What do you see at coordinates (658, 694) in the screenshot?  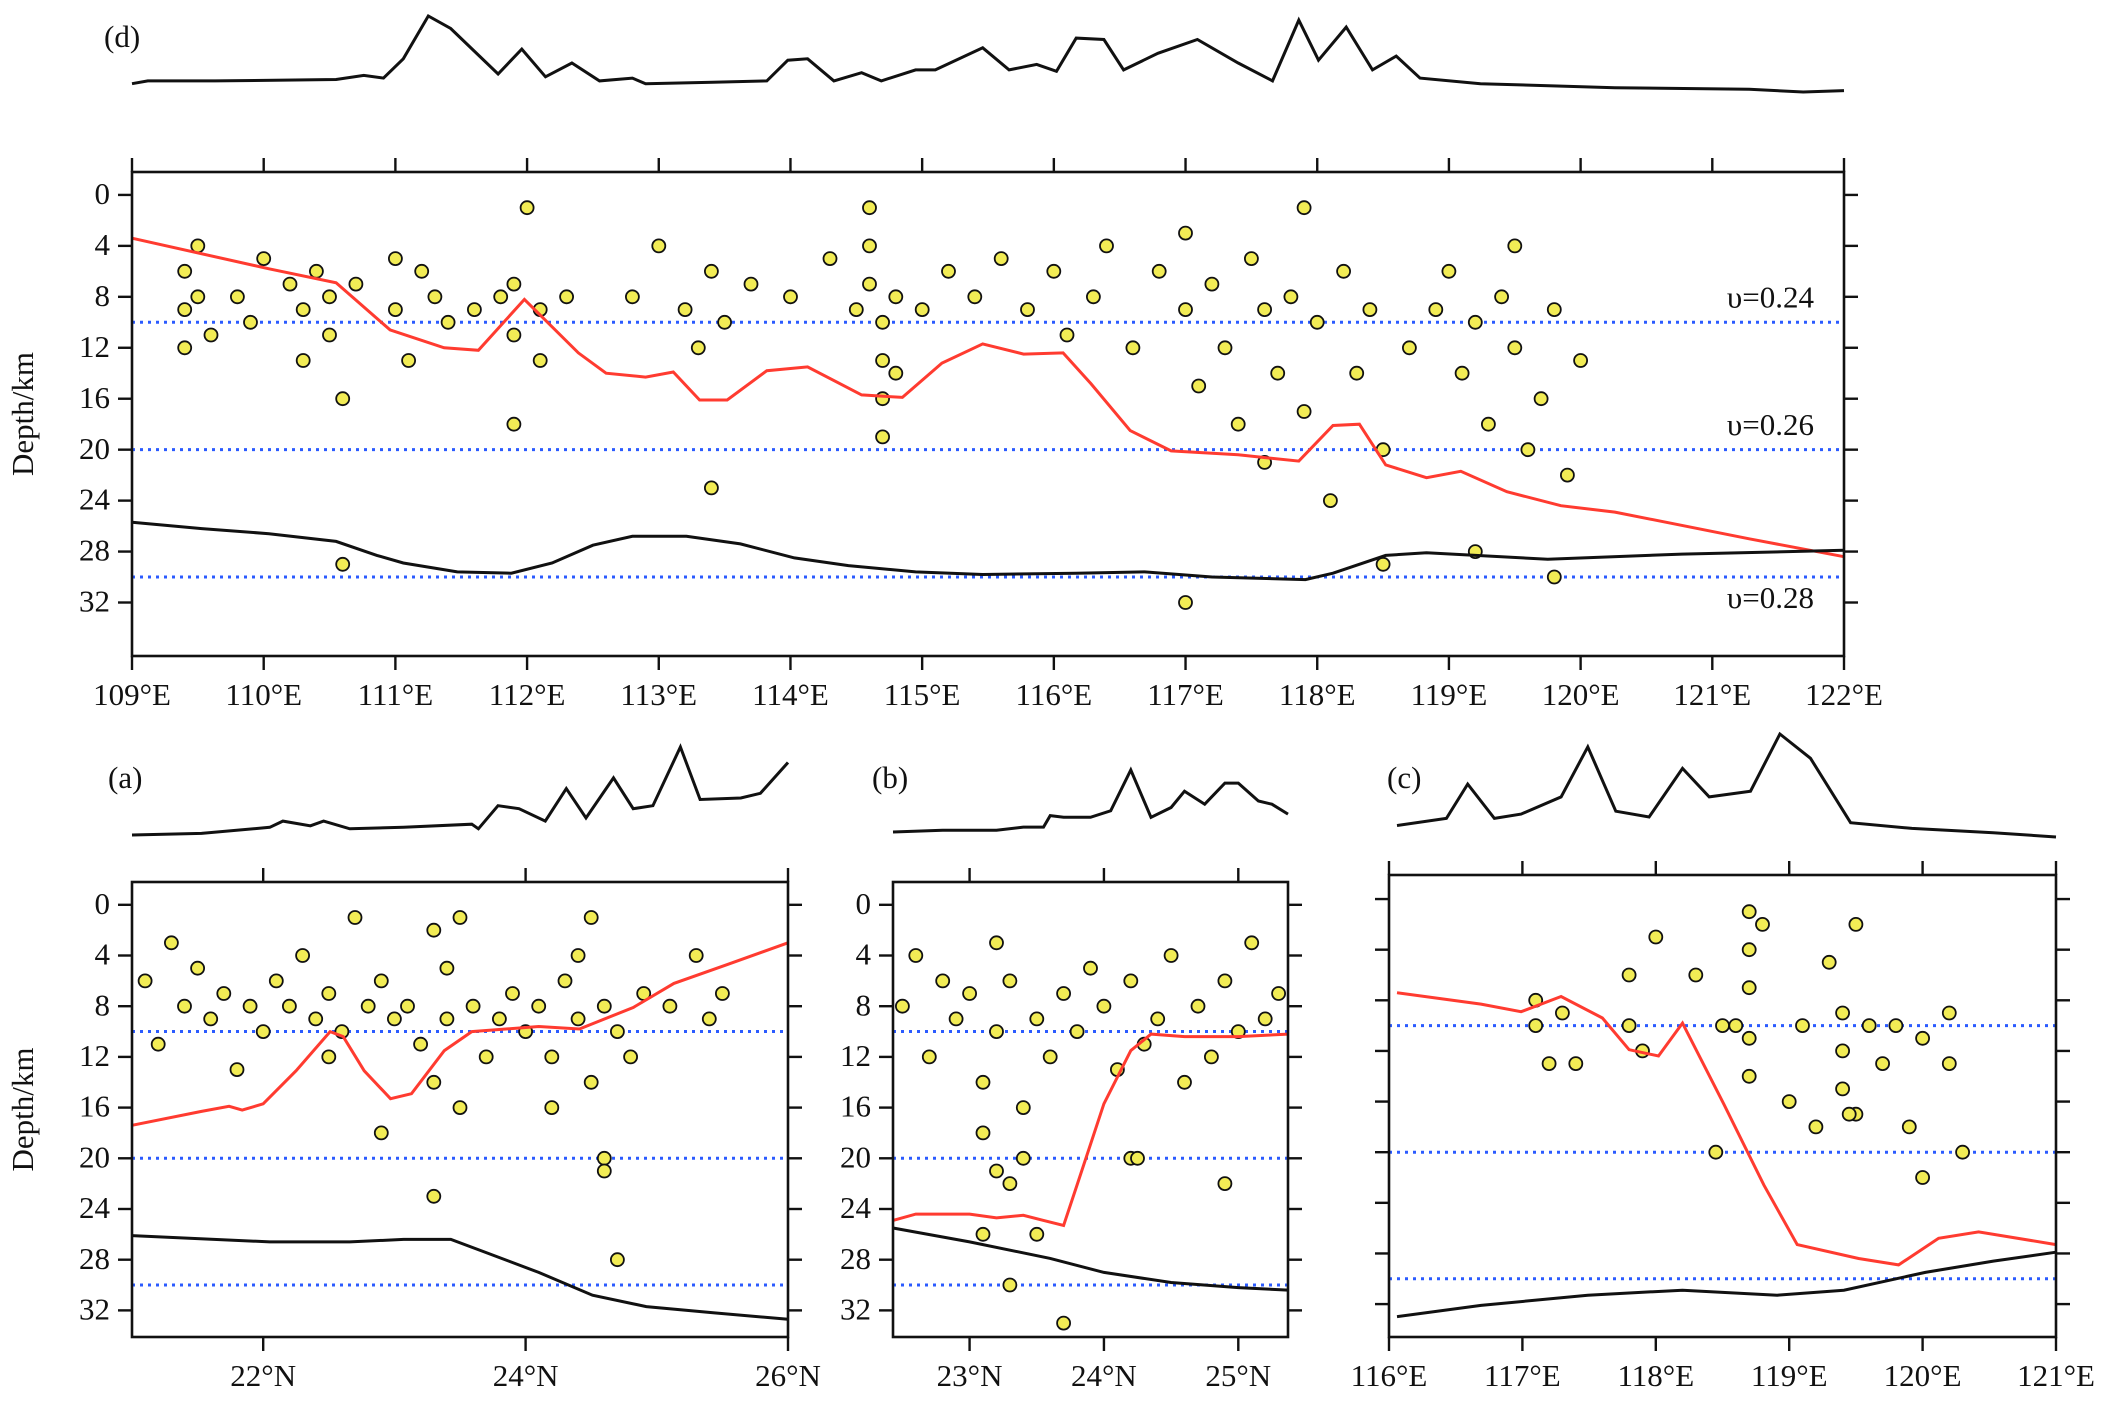 I see `x-tick-label: 113°E` at bounding box center [658, 694].